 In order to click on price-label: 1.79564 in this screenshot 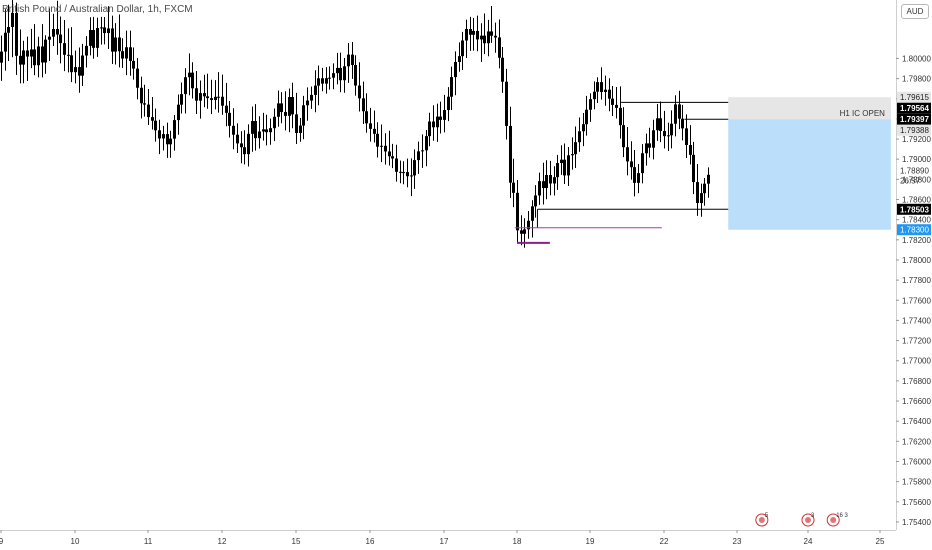, I will do `click(914, 108)`.